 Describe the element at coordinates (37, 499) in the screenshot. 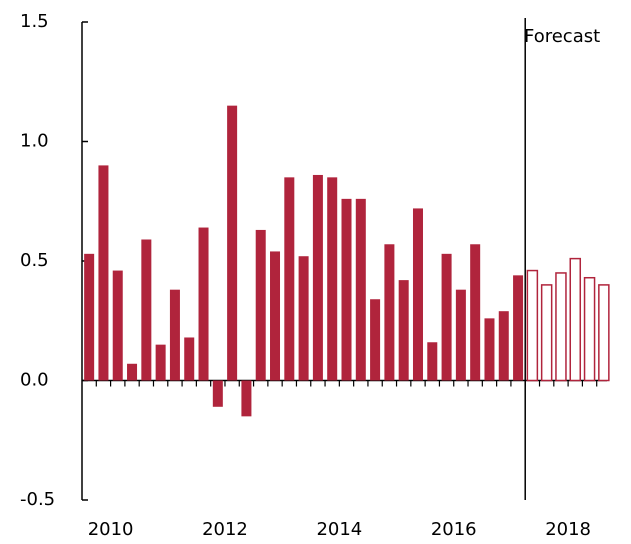

I see `y-tick-label: -0.5` at that location.